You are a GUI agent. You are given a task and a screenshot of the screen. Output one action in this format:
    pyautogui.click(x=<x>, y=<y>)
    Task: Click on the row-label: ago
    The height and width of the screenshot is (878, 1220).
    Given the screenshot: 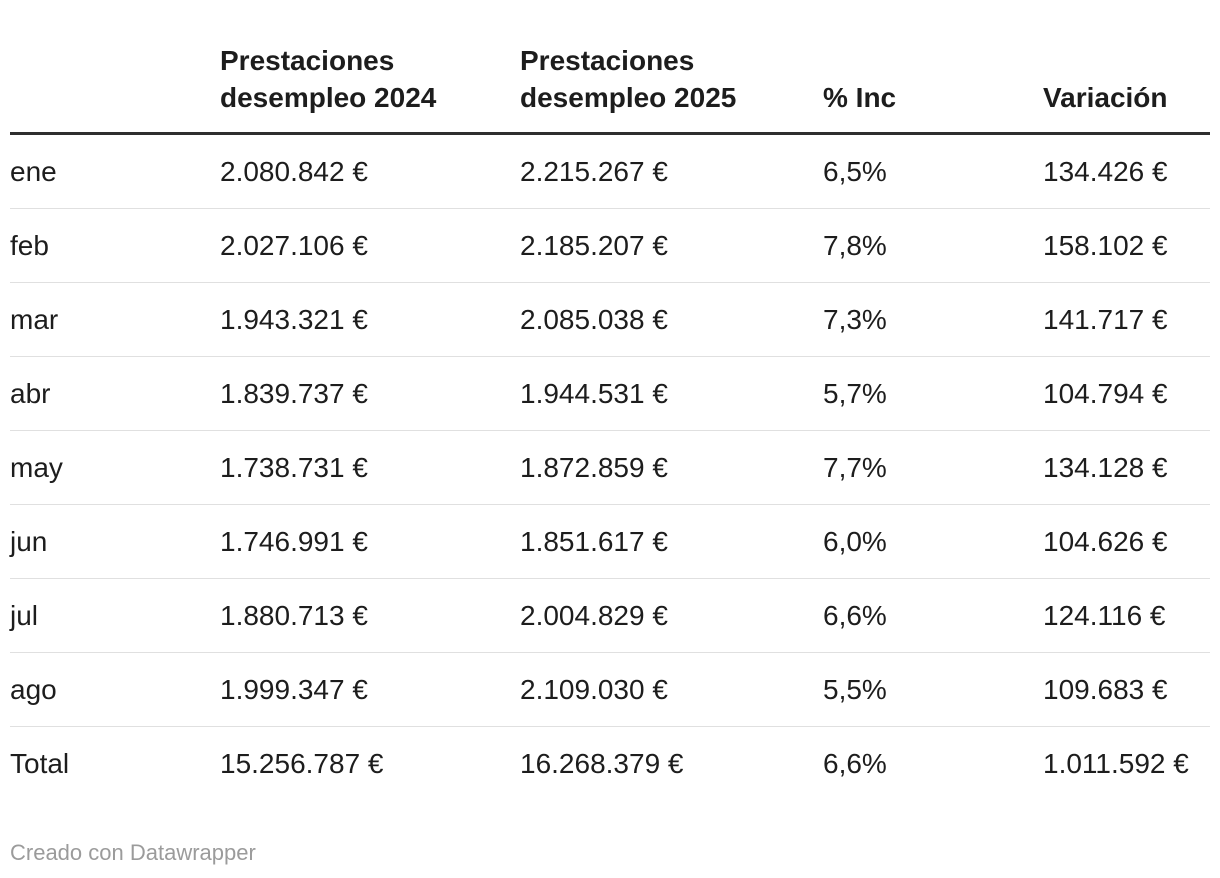 What is the action you would take?
    pyautogui.click(x=115, y=689)
    